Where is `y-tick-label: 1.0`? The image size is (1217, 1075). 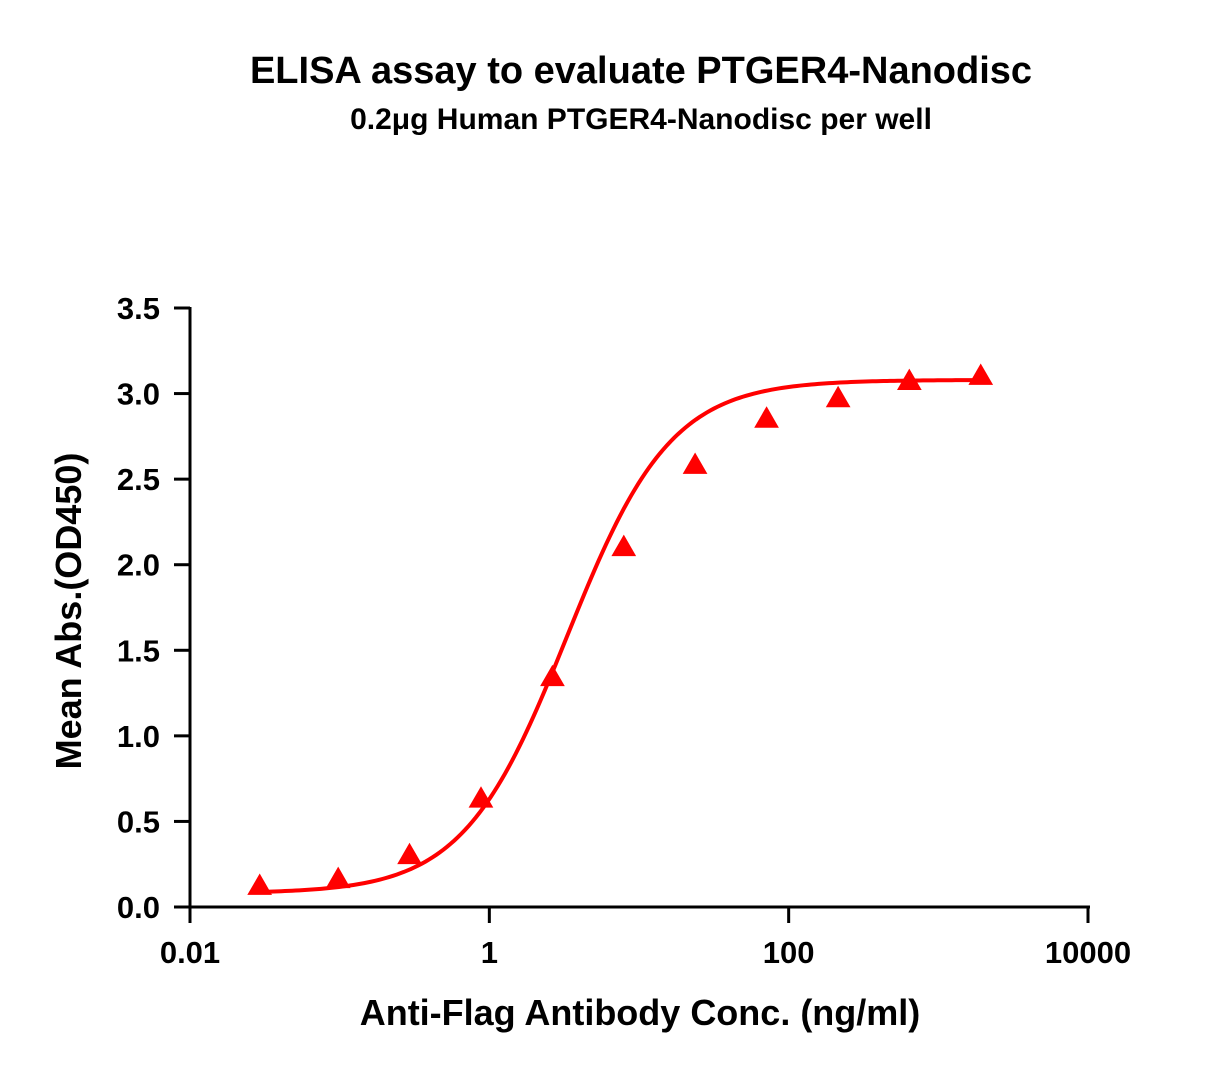 y-tick-label: 1.0 is located at coordinates (138, 736).